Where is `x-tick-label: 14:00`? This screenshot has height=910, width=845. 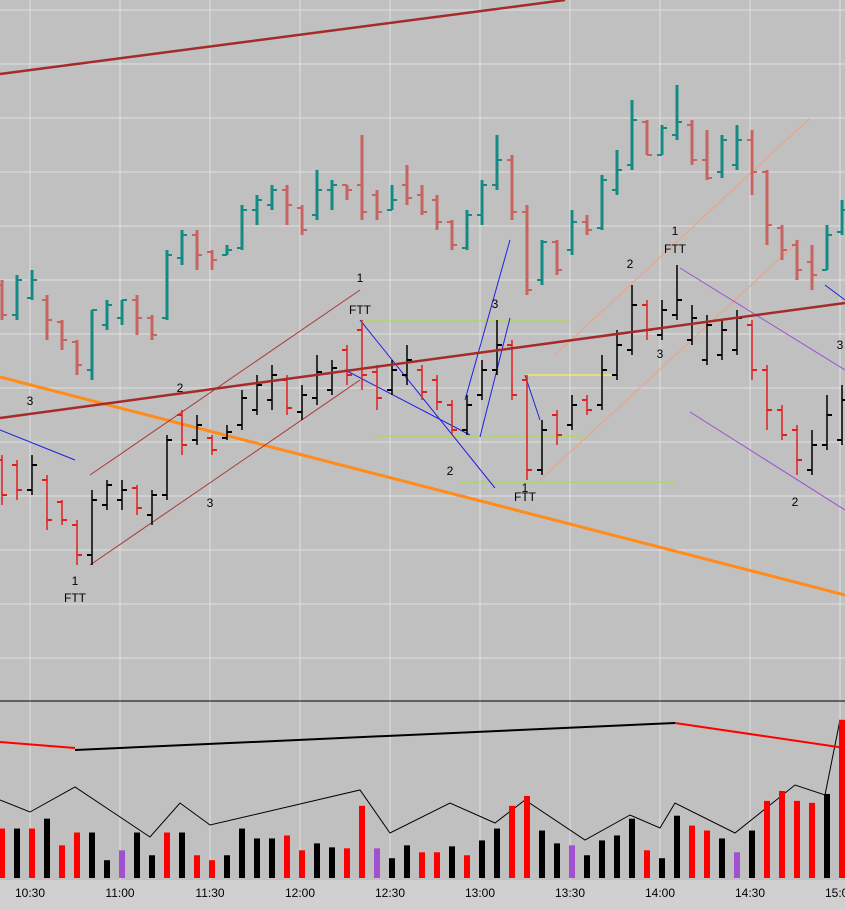
x-tick-label: 14:00 is located at coordinates (660, 893).